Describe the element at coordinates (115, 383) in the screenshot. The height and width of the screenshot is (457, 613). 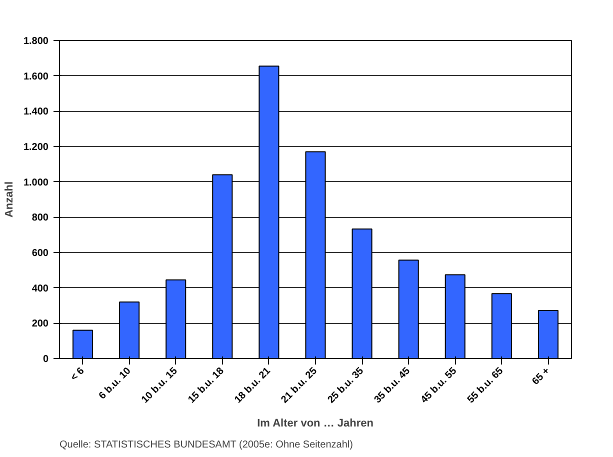
I see `x-tick-label: 6 b.u. 10` at that location.